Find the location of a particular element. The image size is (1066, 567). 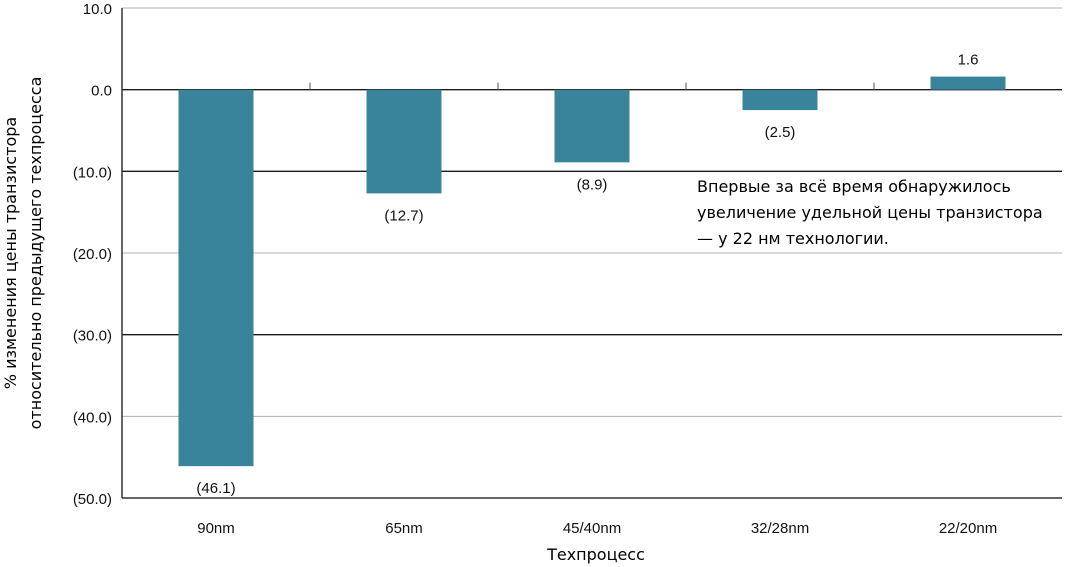

y-axis-title-line-1: % изменения цены транзистора is located at coordinates (10, 253).